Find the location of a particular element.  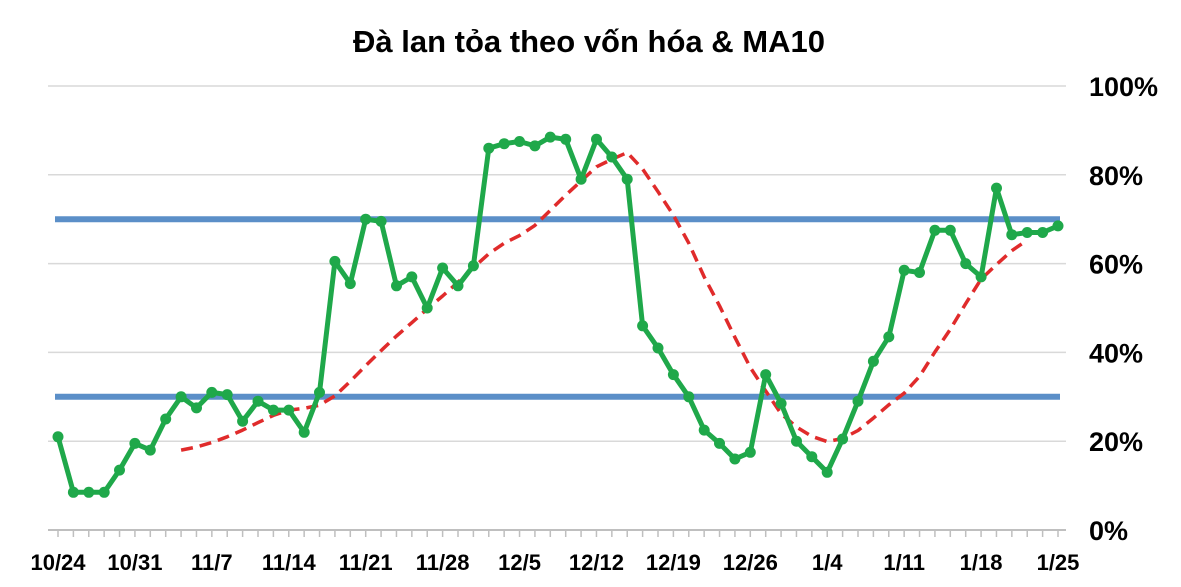

x-tick-label: 12/5 is located at coordinates (519, 562).